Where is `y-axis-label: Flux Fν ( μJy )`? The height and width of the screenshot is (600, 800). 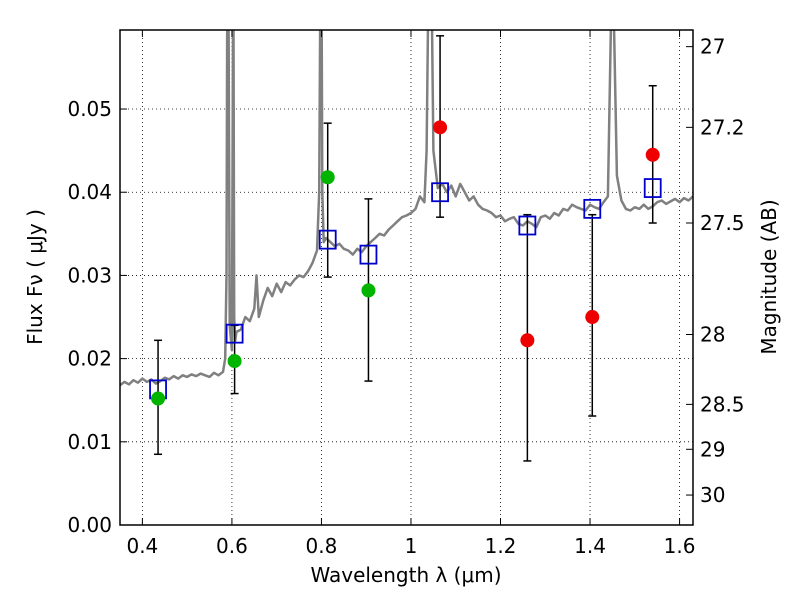
y-axis-label: Flux Fν ( μJy ) is located at coordinates (35, 277).